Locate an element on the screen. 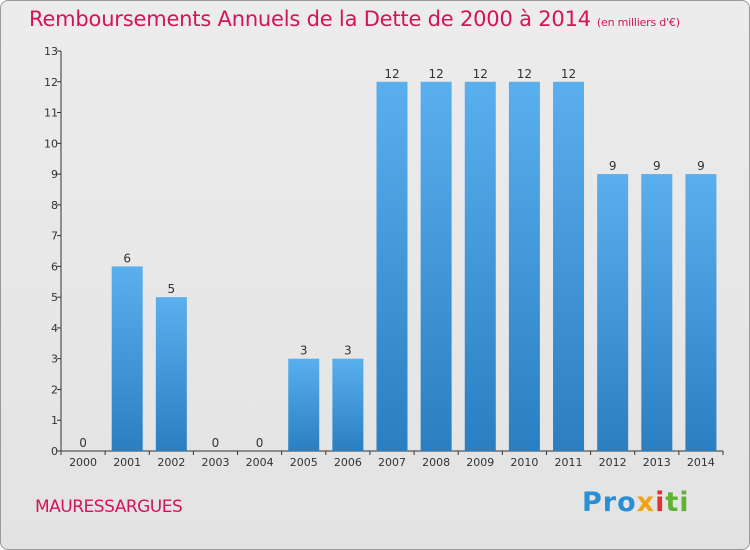 The image size is (750, 550). y-tick-label: 2 is located at coordinates (54, 389).